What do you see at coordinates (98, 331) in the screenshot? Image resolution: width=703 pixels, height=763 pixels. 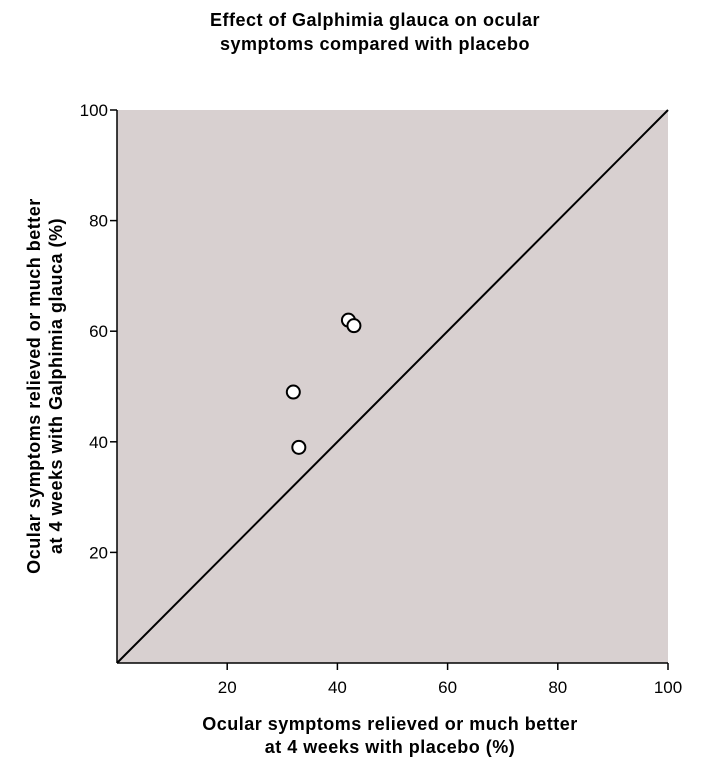 I see `y-tick-label: 60` at bounding box center [98, 331].